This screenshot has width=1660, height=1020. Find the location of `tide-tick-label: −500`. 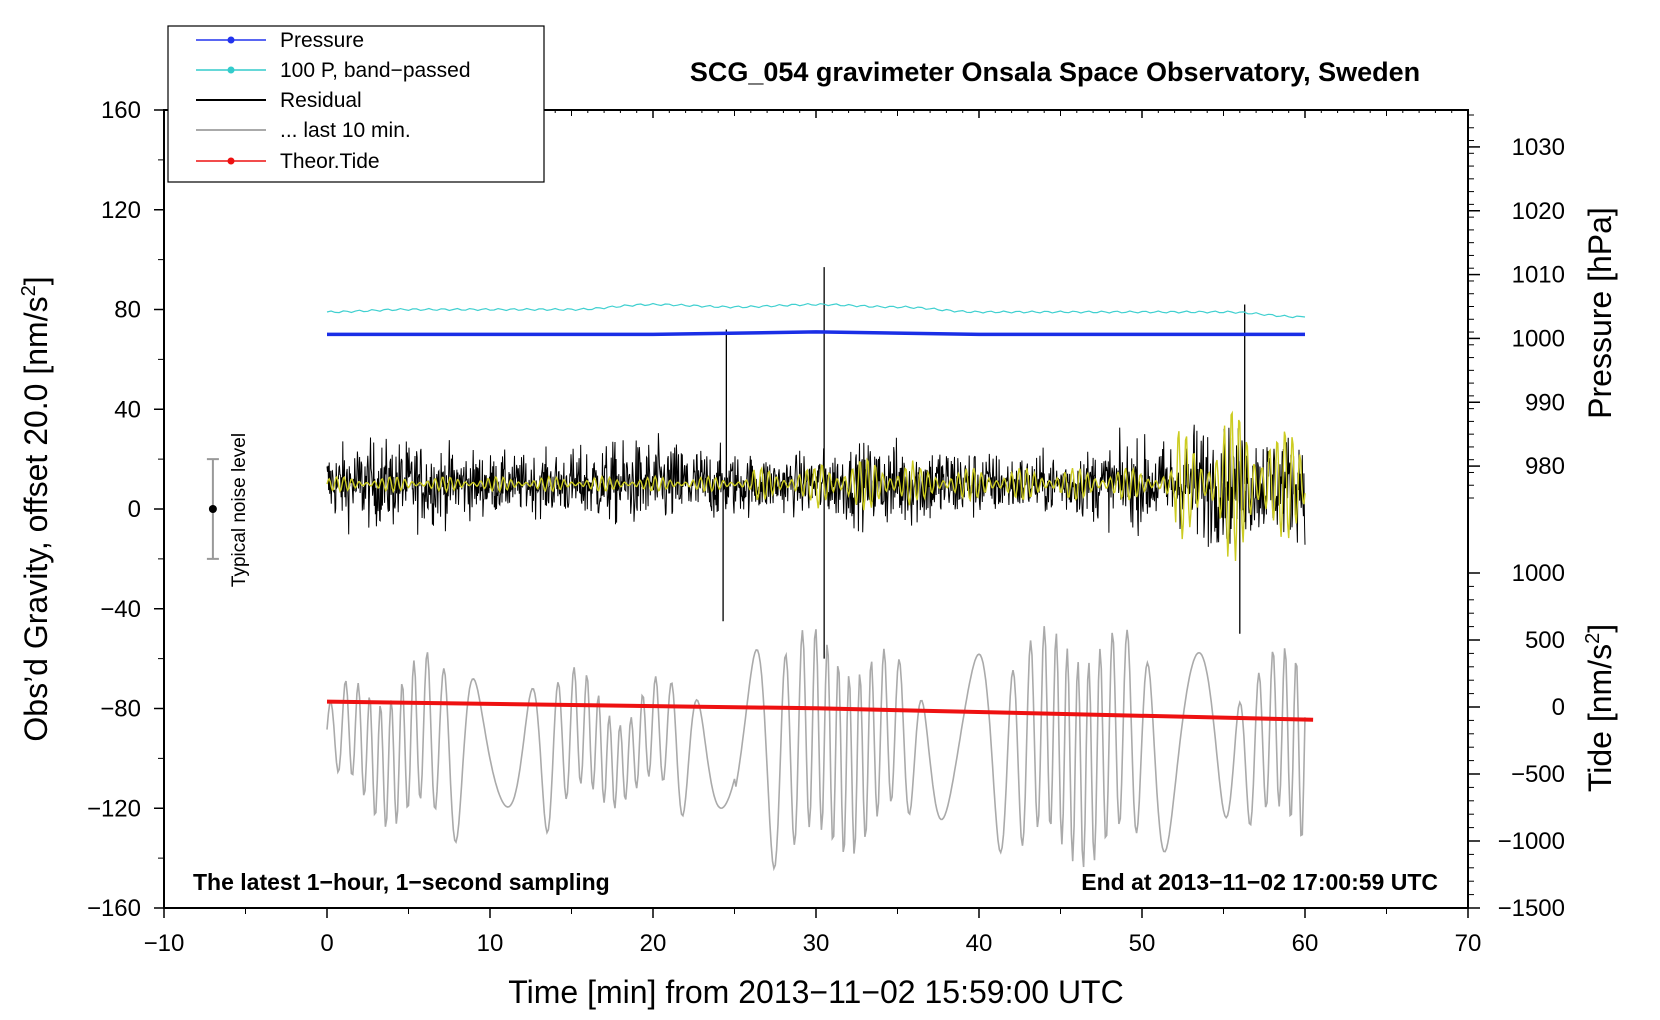

tide-tick-label: −500 is located at coordinates (1538, 774).